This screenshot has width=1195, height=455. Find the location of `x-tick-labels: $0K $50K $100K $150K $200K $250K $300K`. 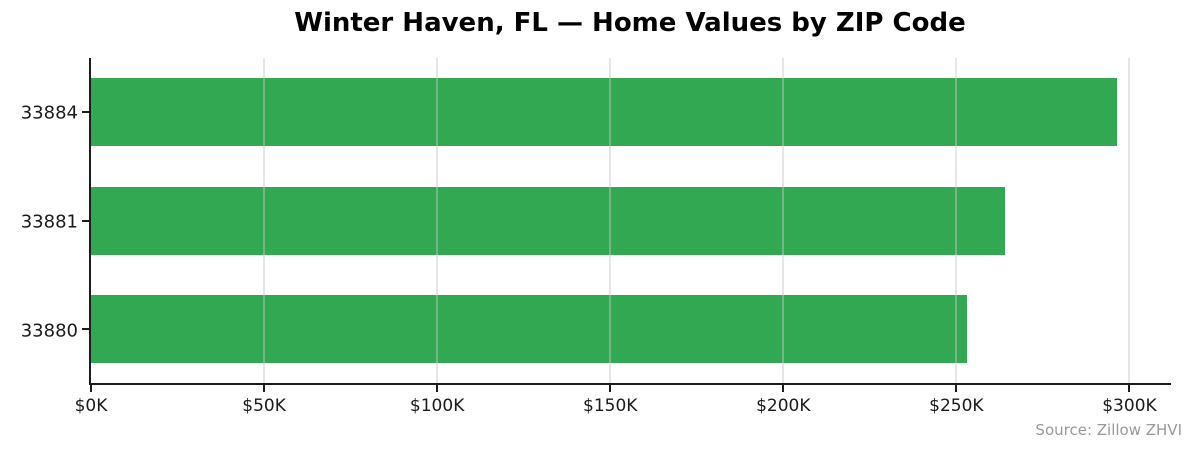

x-tick-labels: $0K $50K $100K $150K $200K $250K $300K is located at coordinates (623, 408).